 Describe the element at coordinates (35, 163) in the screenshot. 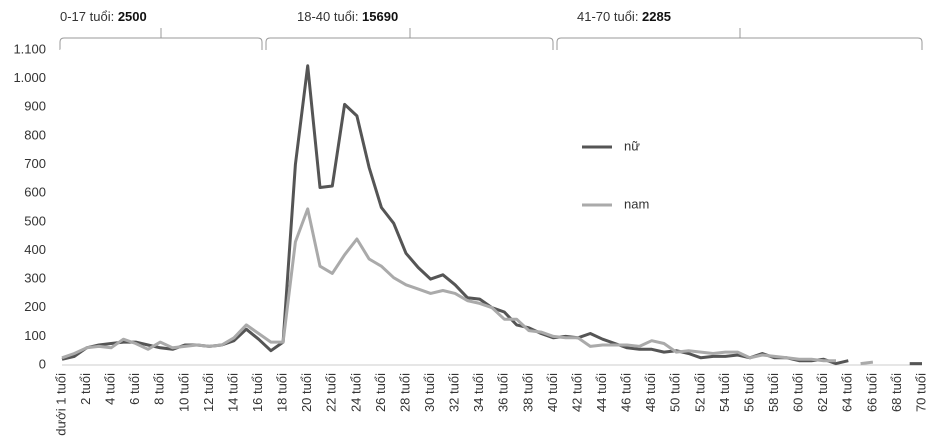

I see `y-tick-label: 700` at that location.